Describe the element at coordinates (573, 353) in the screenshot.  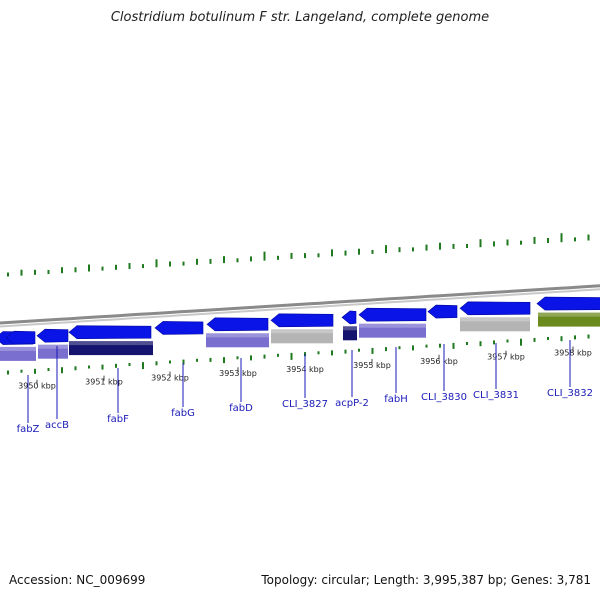
I see `kbp-label: 3958 kbp` at that location.